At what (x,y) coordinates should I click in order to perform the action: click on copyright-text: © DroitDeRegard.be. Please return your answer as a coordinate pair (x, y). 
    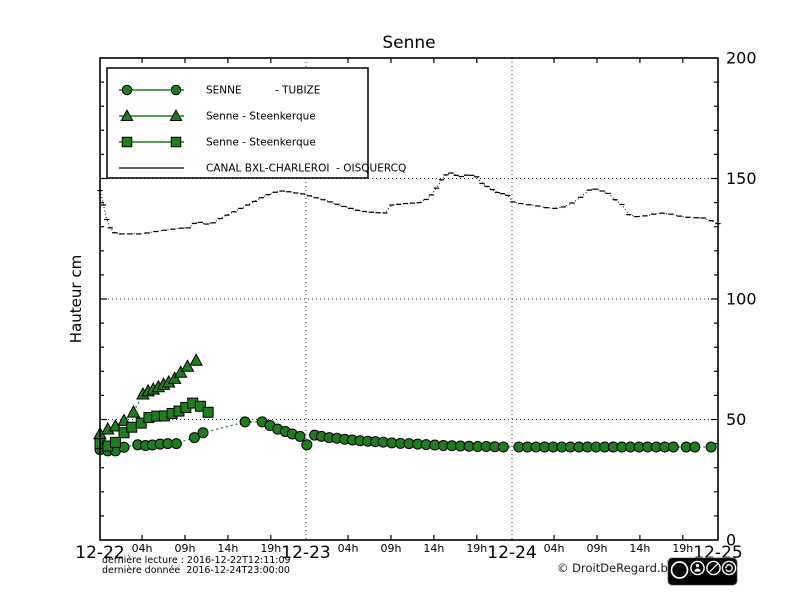
    Looking at the image, I should click on (616, 568).